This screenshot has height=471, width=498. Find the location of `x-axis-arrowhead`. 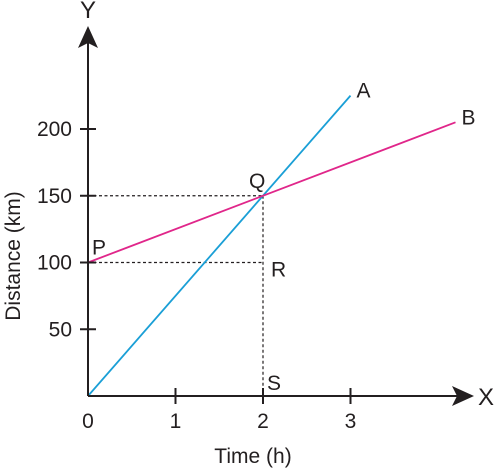

x-axis-arrowhead is located at coordinates (463, 396).